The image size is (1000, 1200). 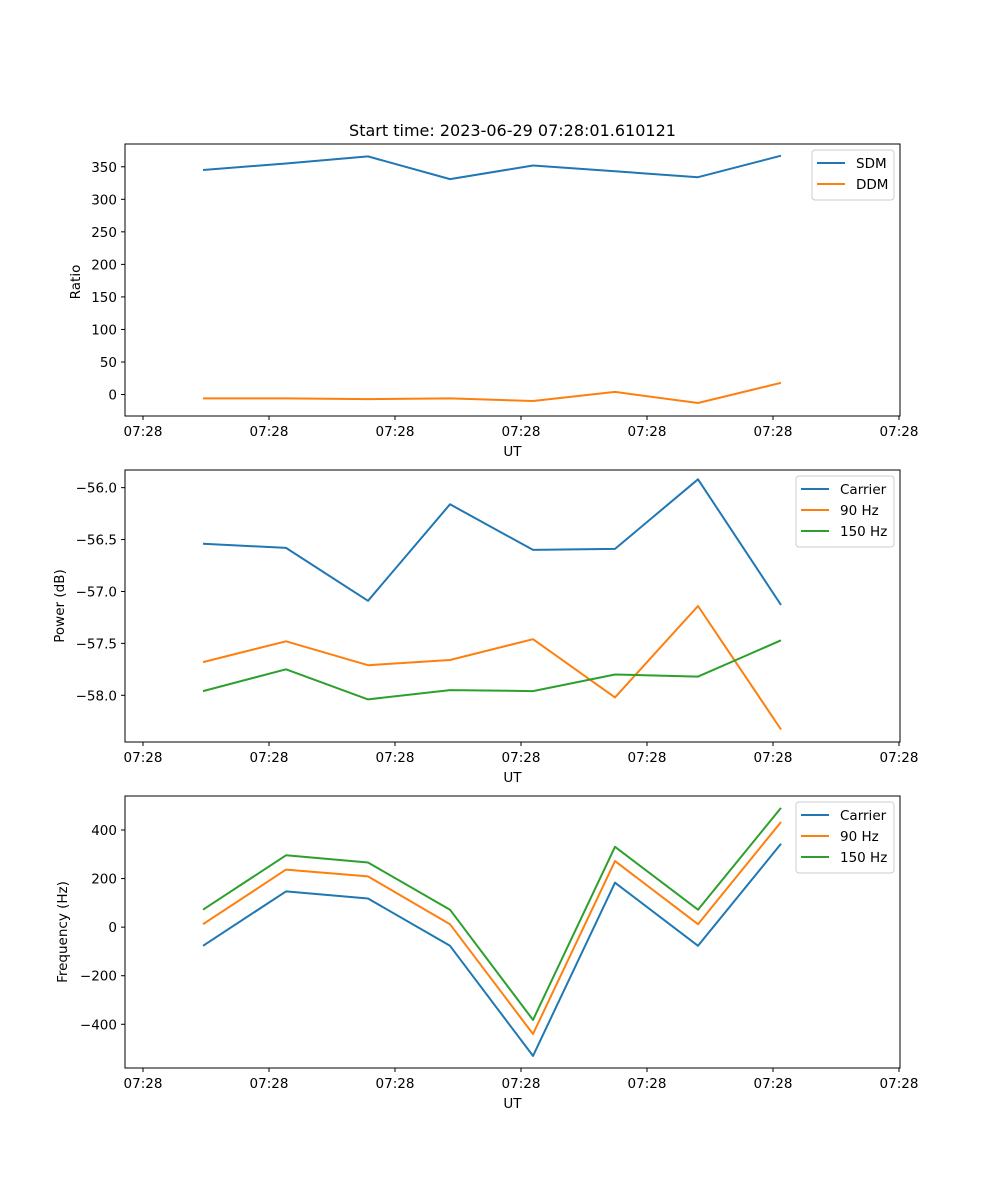 What do you see at coordinates (859, 837) in the screenshot?
I see `frequency-panel-legend-label: 90 Hz` at bounding box center [859, 837].